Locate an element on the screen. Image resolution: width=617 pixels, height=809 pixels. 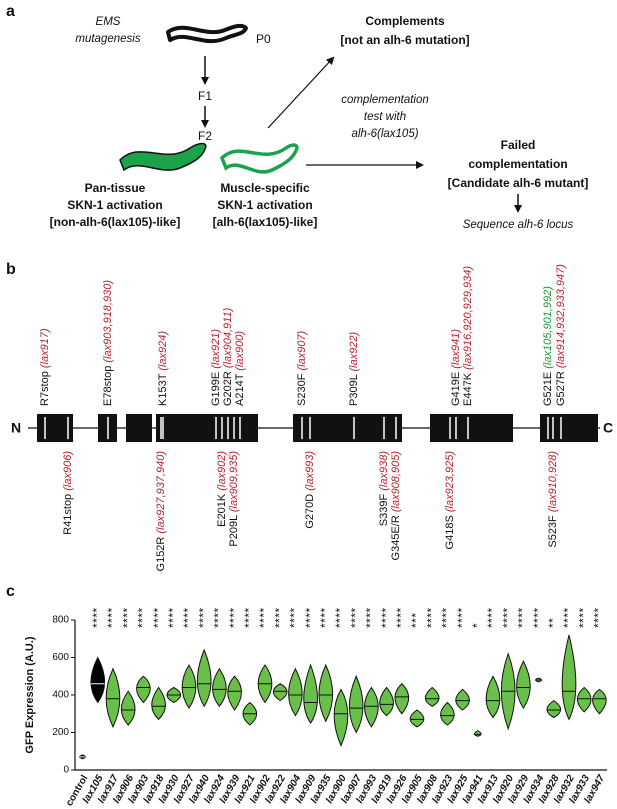
y-tick-label: 200 is located at coordinates (60, 732).